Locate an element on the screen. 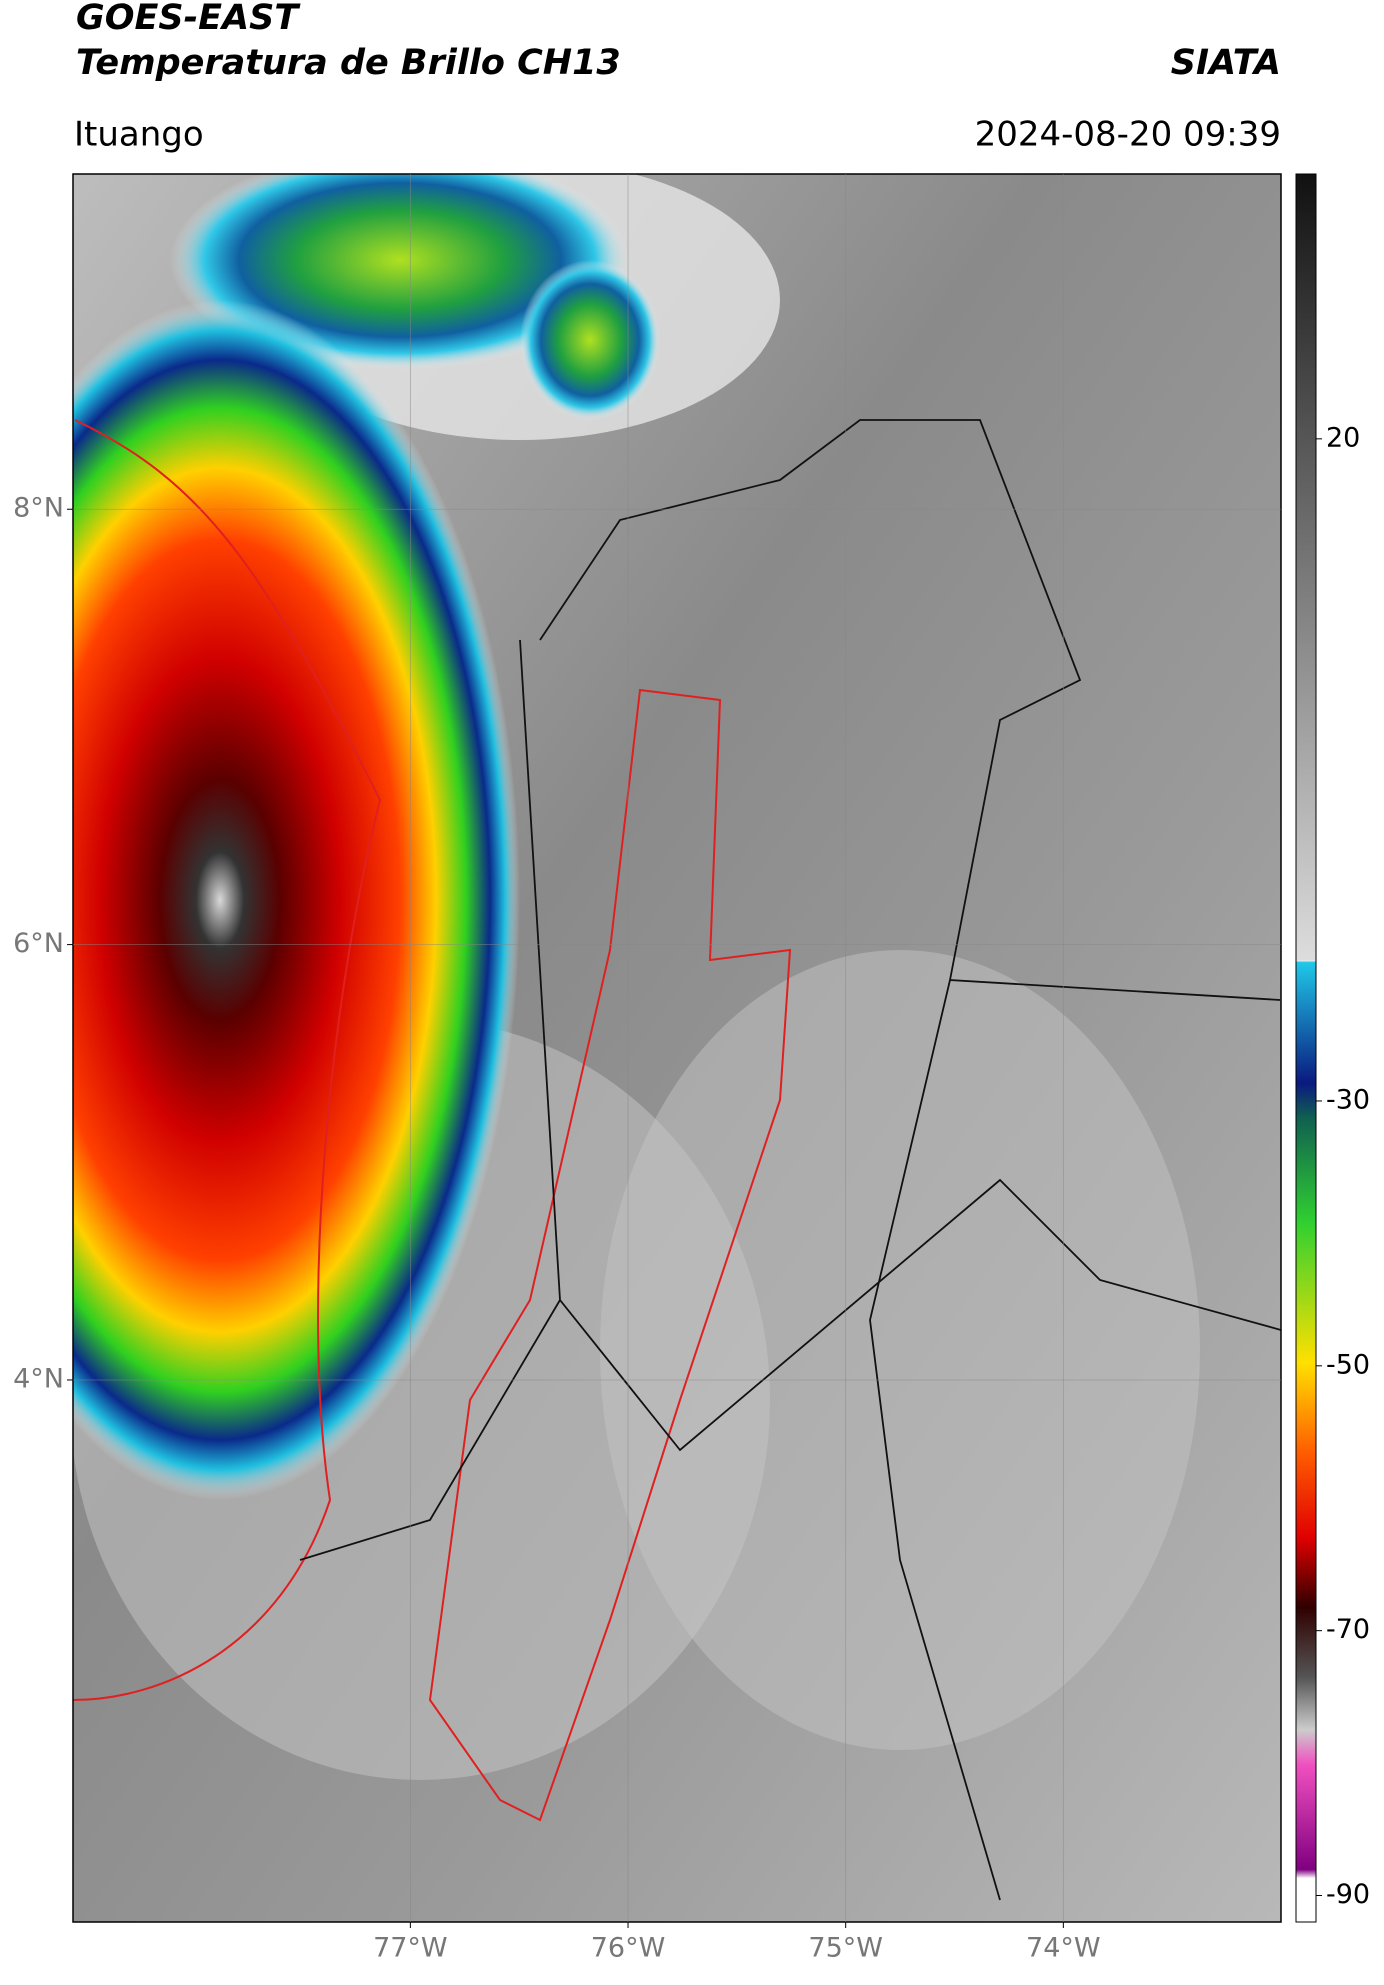 This screenshot has width=1384, height=1985. lon-tick-label: 77°W is located at coordinates (410, 1948).